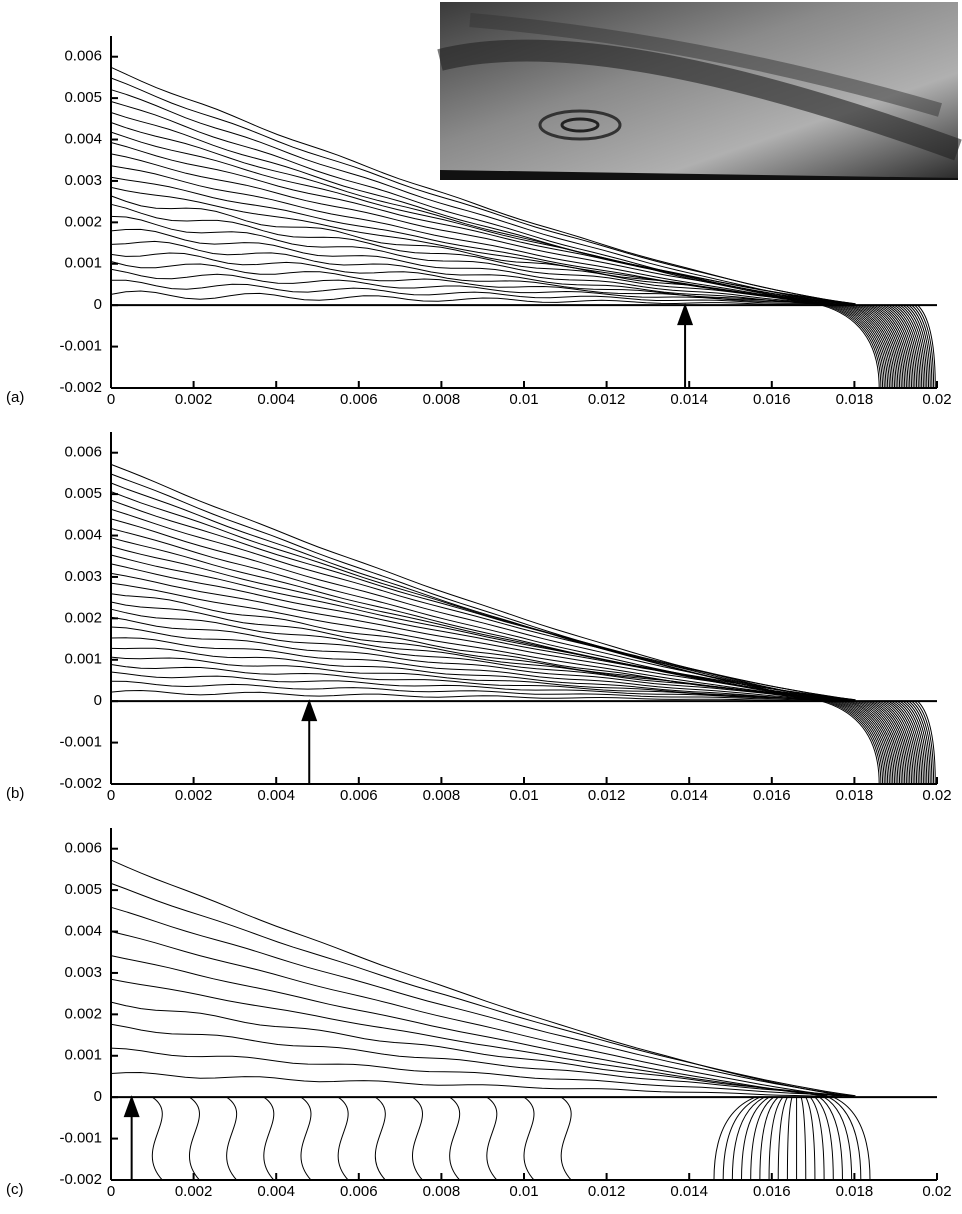 Image resolution: width=962 pixels, height=1214 pixels. What do you see at coordinates (15, 793) in the screenshot?
I see `panel-label: (b)` at bounding box center [15, 793].